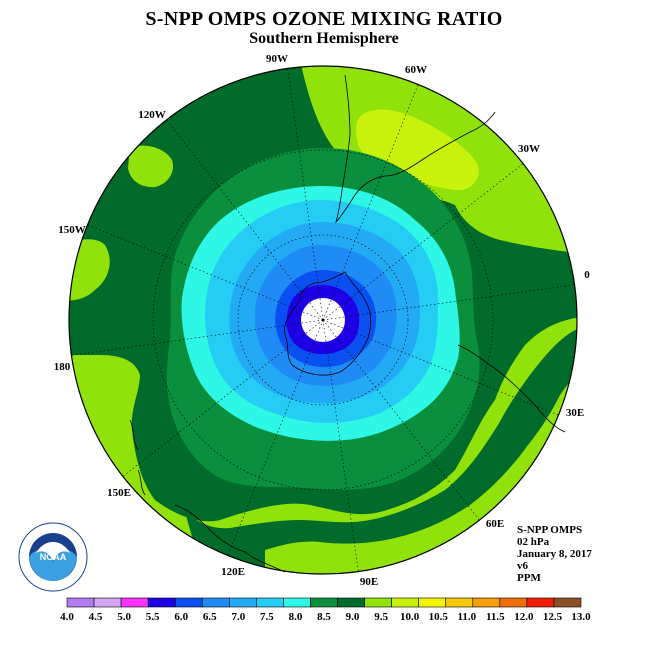  I want to click on info-version: v6, so click(522, 566).